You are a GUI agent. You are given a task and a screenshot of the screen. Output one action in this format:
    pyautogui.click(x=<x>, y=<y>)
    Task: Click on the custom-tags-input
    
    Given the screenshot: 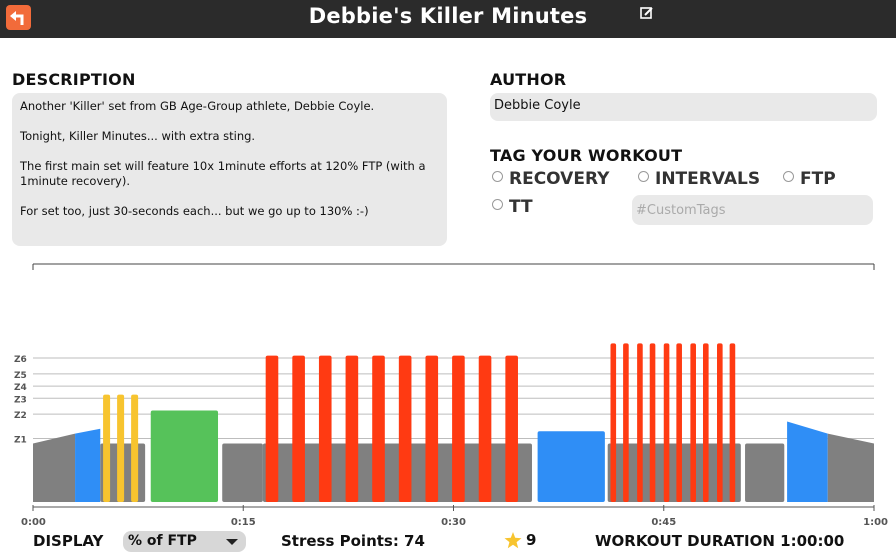 What is the action you would take?
    pyautogui.click(x=752, y=210)
    